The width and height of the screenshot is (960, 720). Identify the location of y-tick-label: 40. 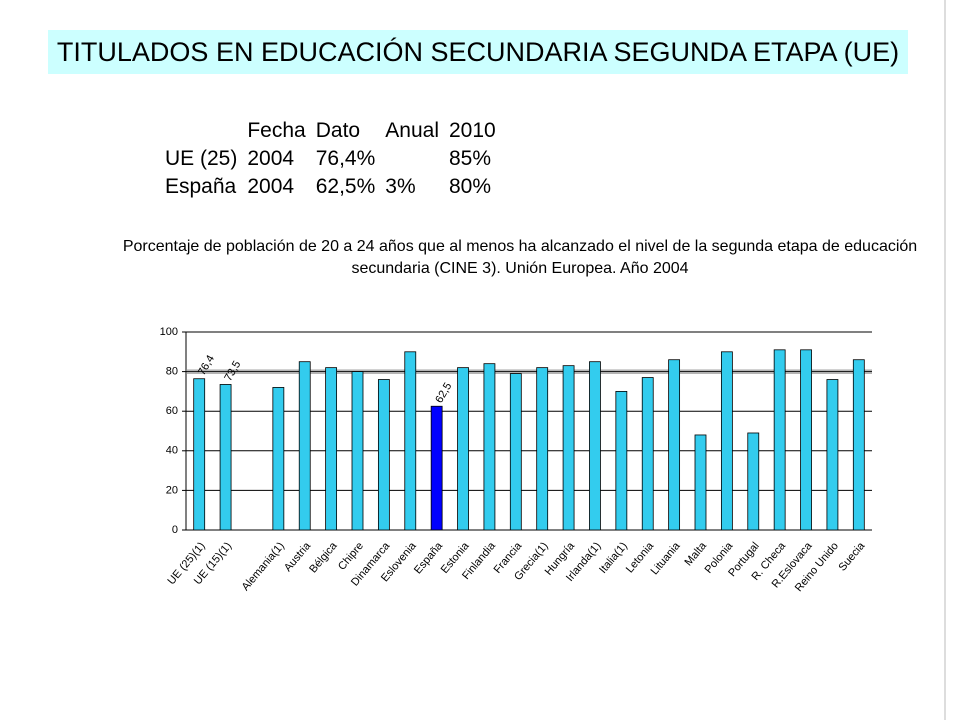
(172, 451).